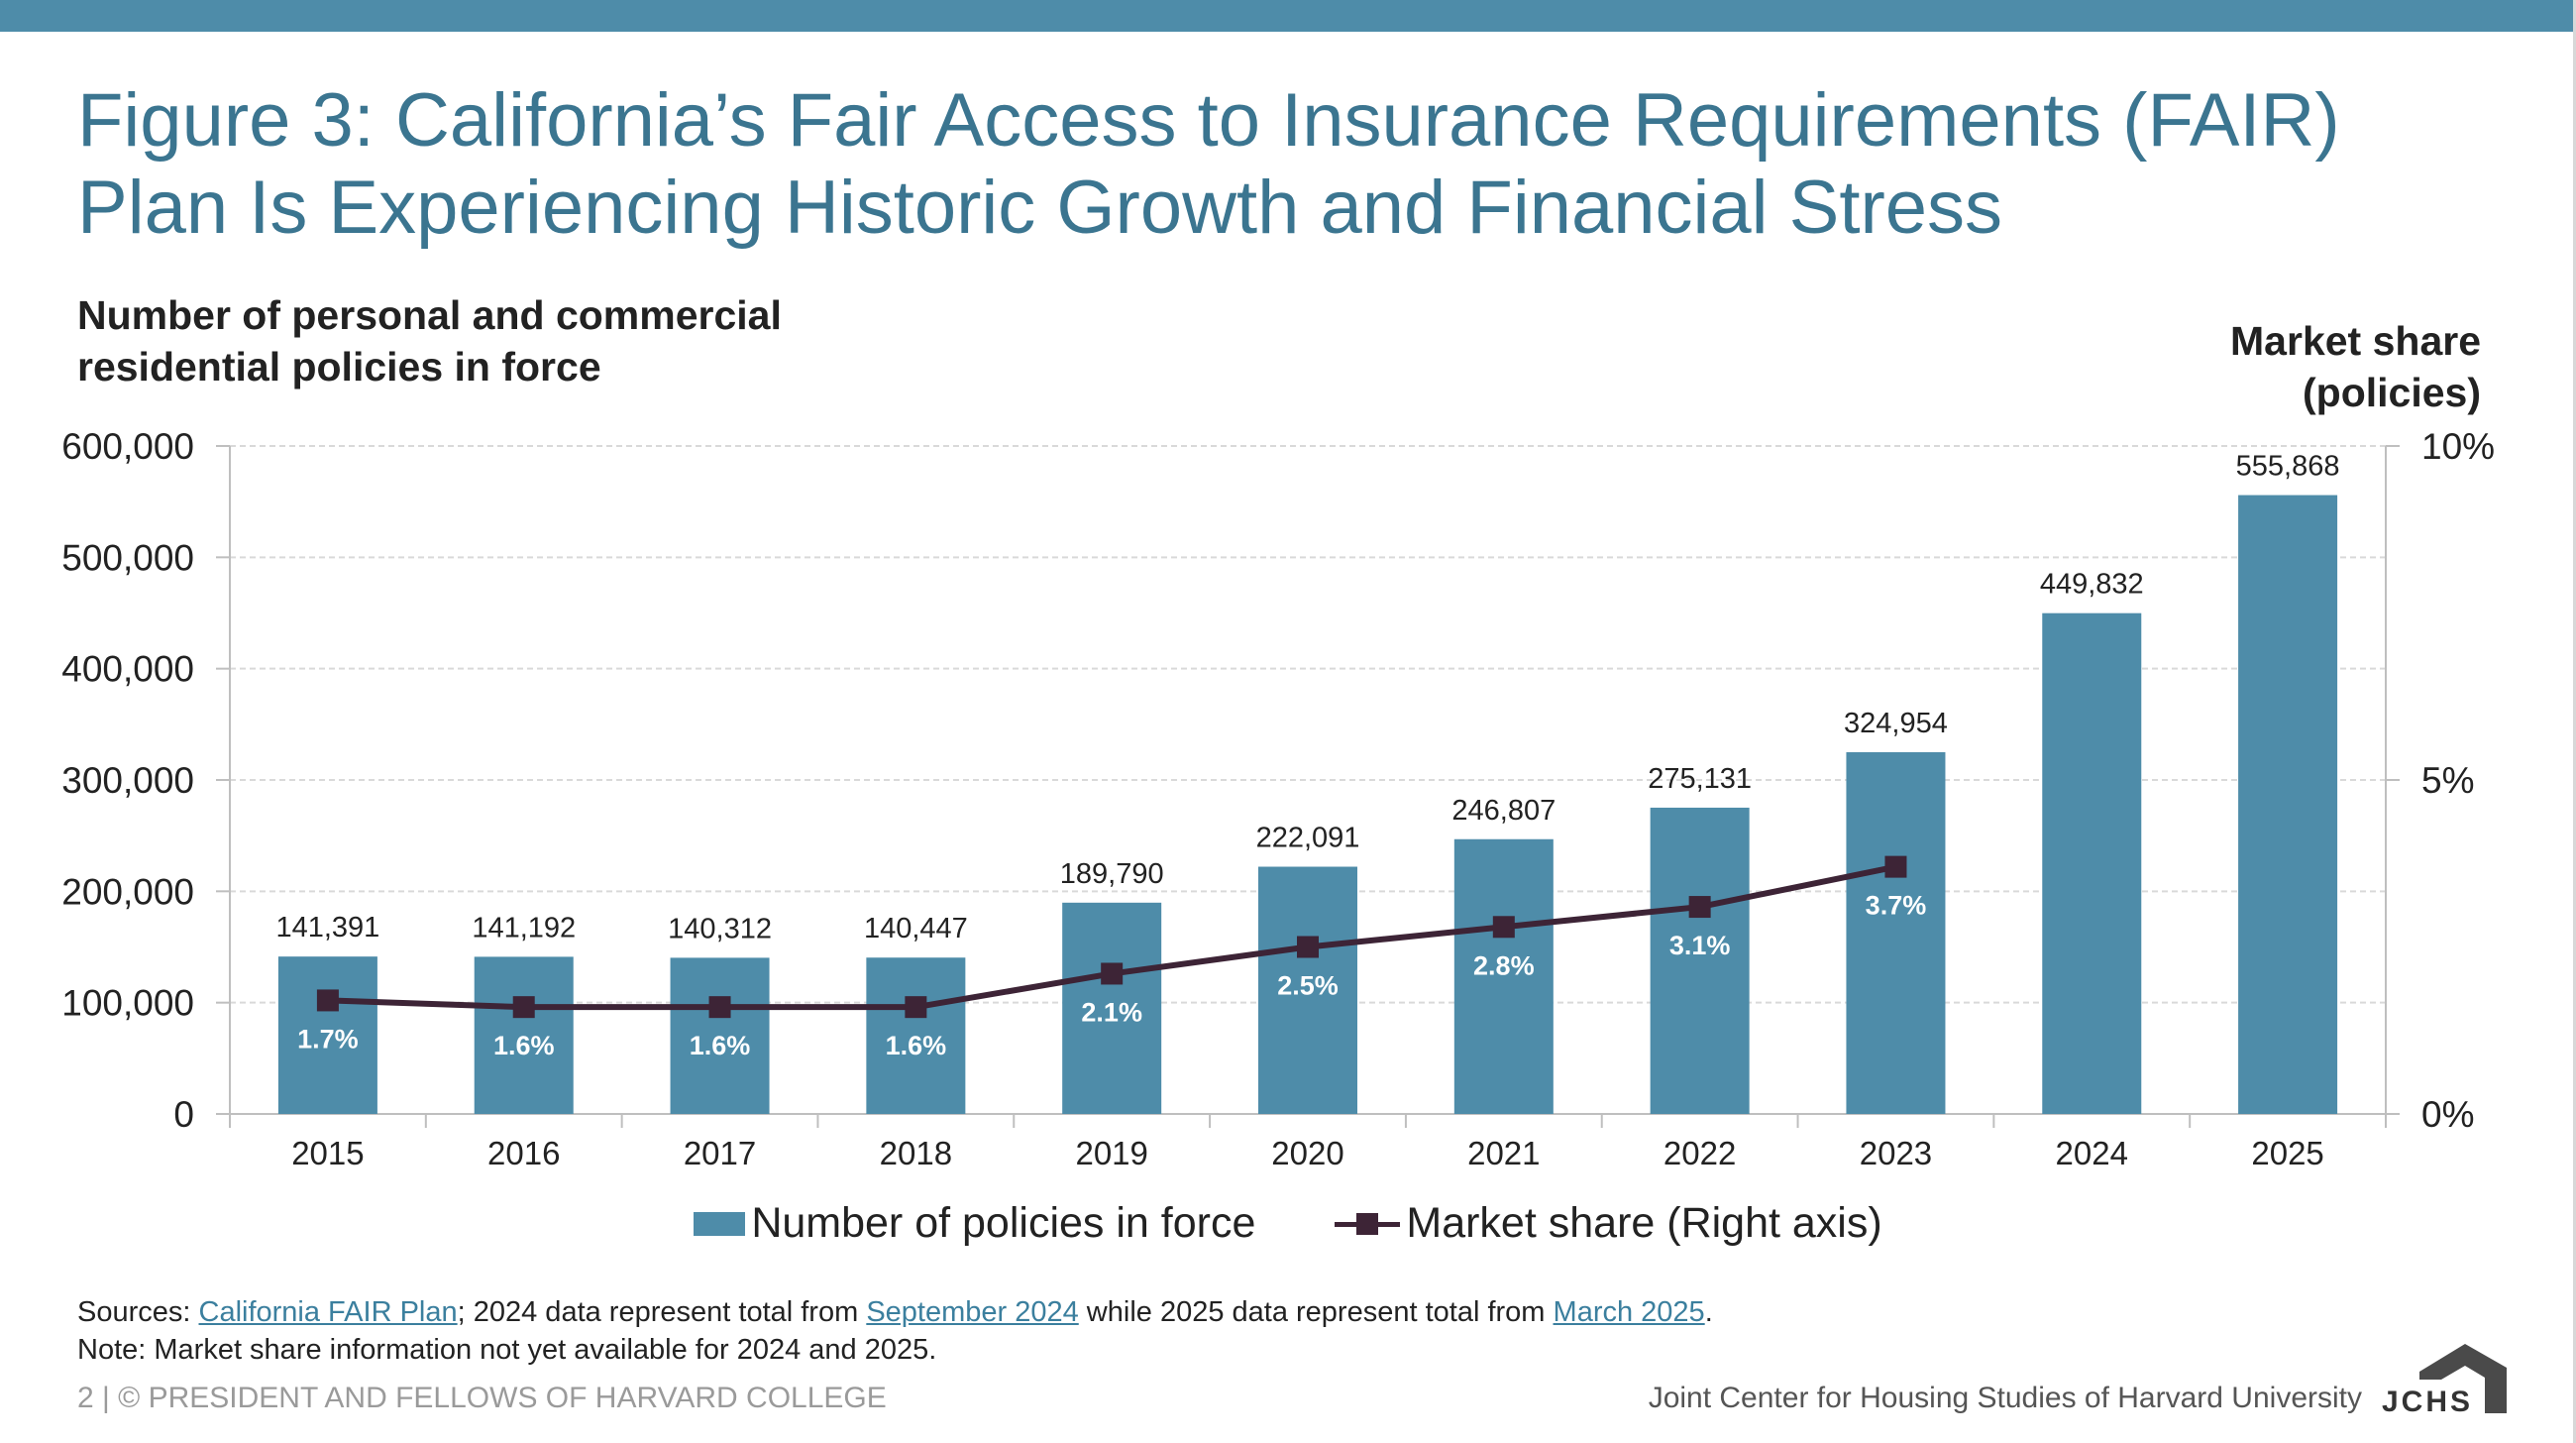 The image size is (2576, 1443). What do you see at coordinates (1307, 1153) in the screenshot?
I see `x-axis-tick-label: 2020` at bounding box center [1307, 1153].